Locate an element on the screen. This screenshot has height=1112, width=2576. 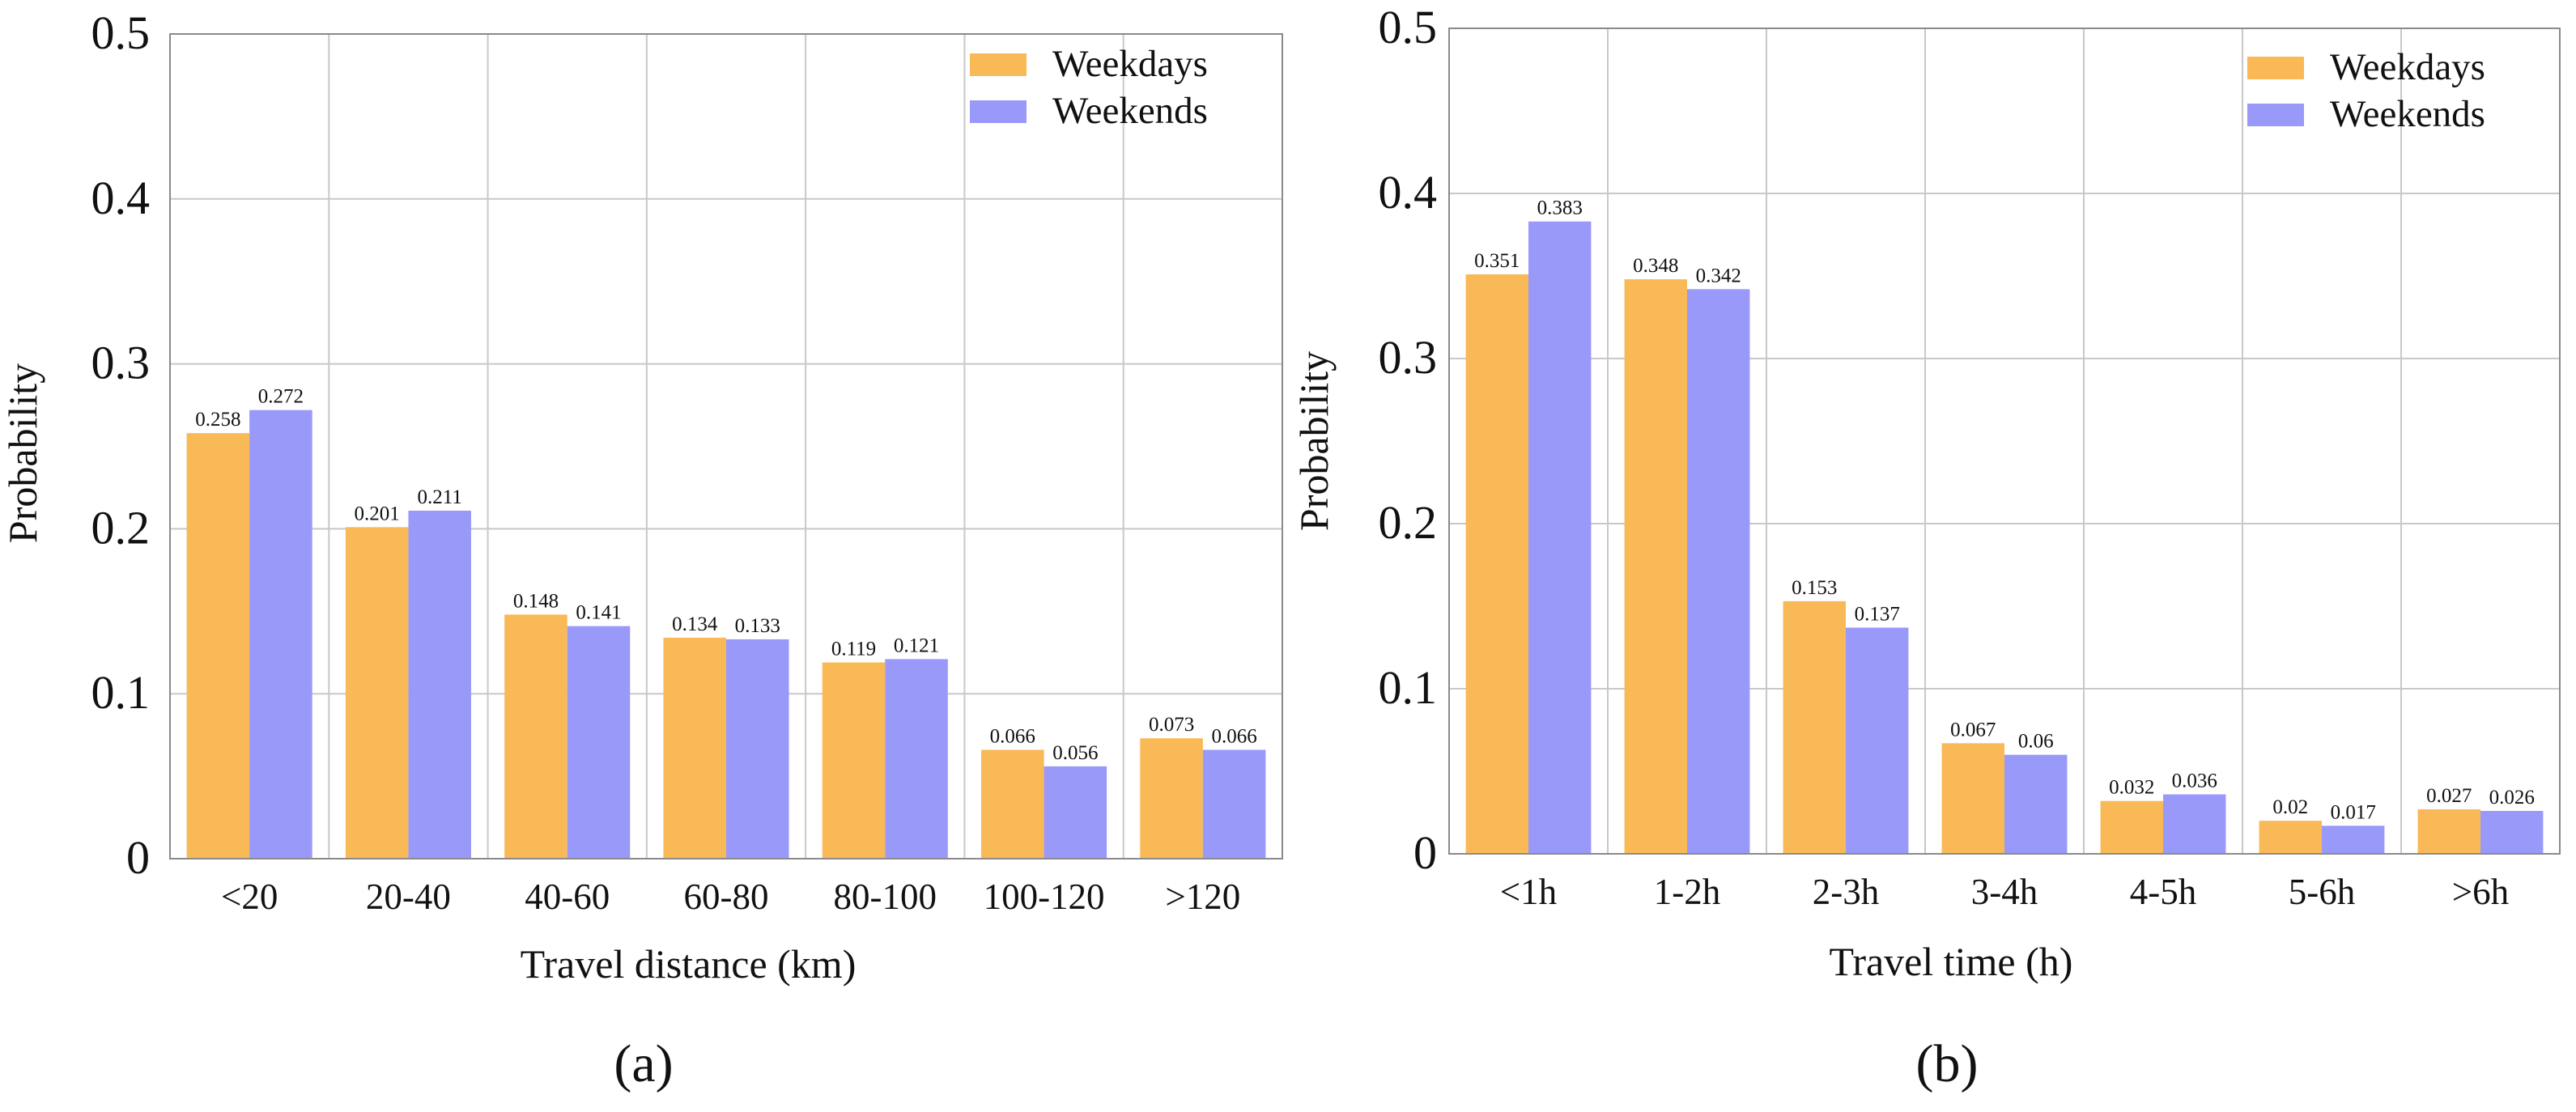
x-tick-label: 3-4h is located at coordinates (2004, 892).